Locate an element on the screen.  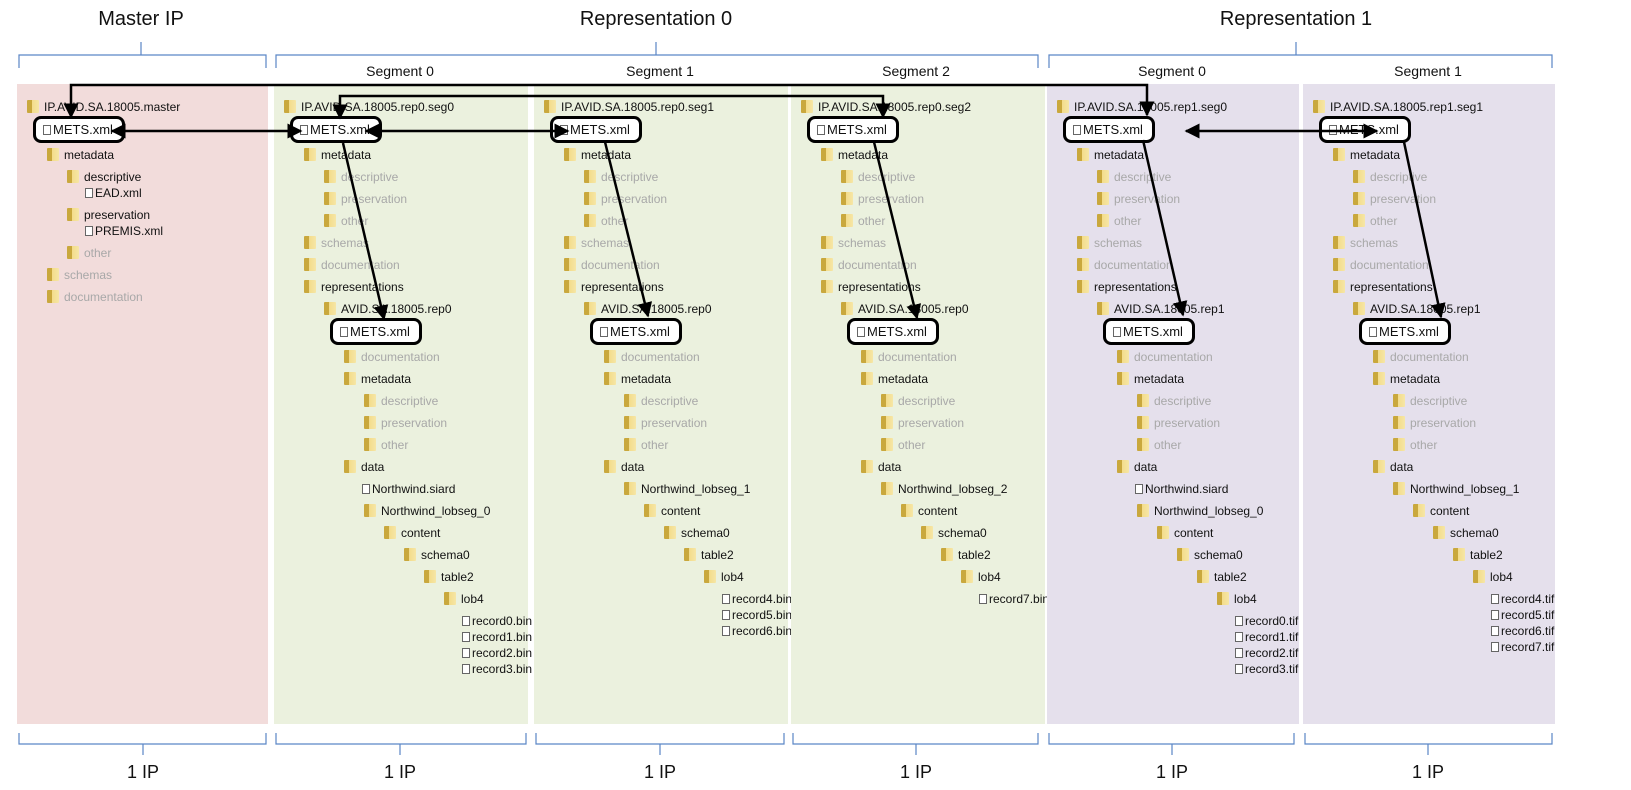
tree-file: record7.tif is located at coordinates (1522, 647).